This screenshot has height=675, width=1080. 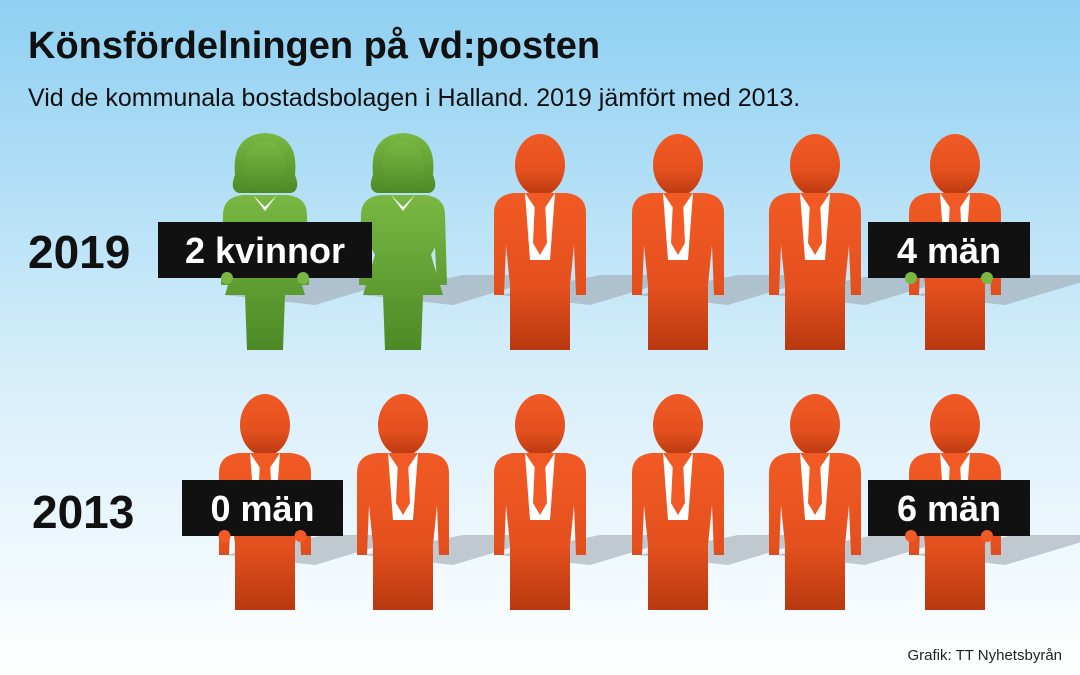 What do you see at coordinates (314, 46) in the screenshot?
I see `title: Könsfördelningen på vd:posten` at bounding box center [314, 46].